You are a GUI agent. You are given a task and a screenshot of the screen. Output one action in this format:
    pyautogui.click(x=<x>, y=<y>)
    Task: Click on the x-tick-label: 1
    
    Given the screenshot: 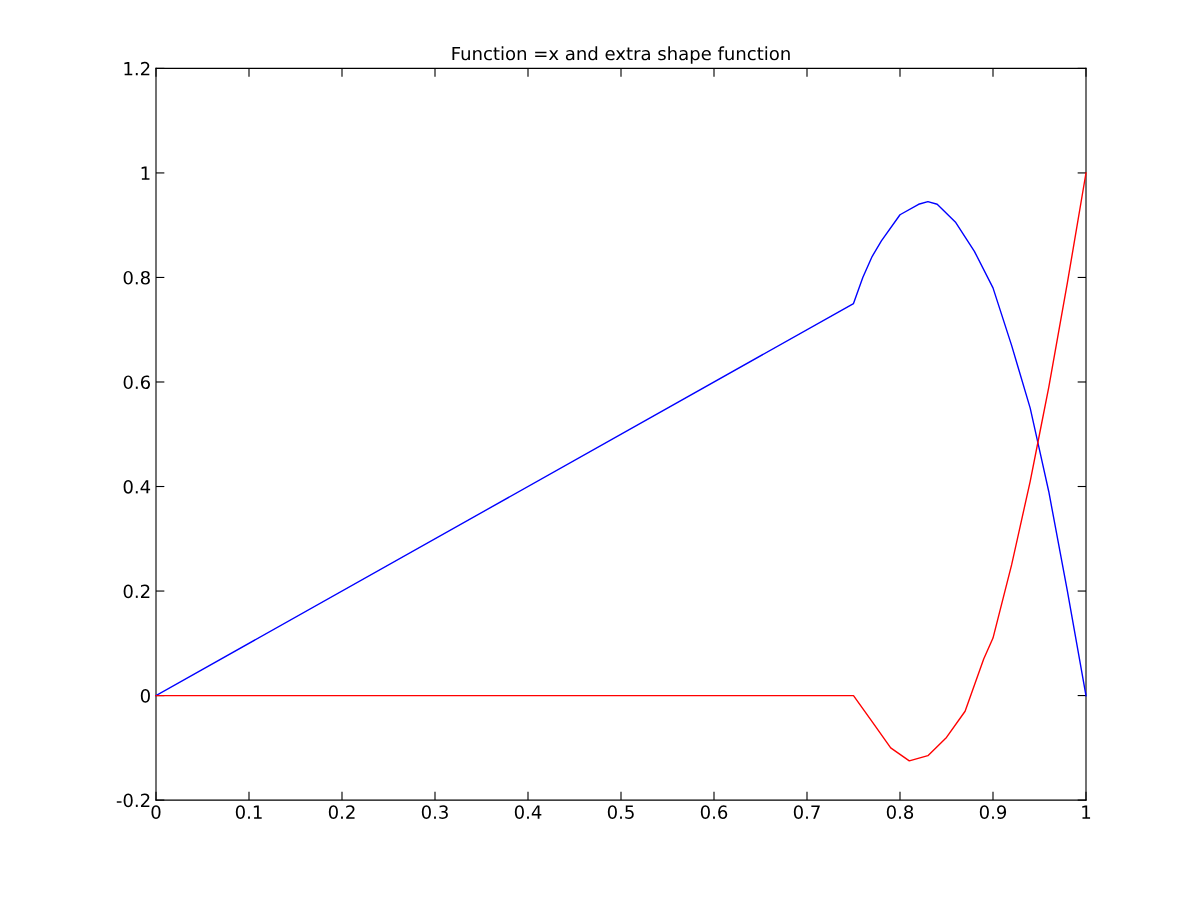 What is the action you would take?
    pyautogui.click(x=1086, y=812)
    